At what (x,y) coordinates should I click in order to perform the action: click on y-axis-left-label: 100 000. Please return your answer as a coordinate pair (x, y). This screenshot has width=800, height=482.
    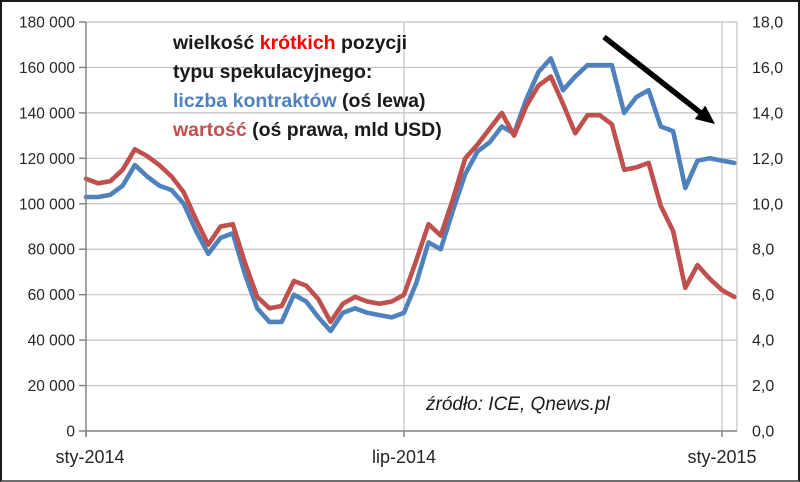
    Looking at the image, I should click on (47, 204).